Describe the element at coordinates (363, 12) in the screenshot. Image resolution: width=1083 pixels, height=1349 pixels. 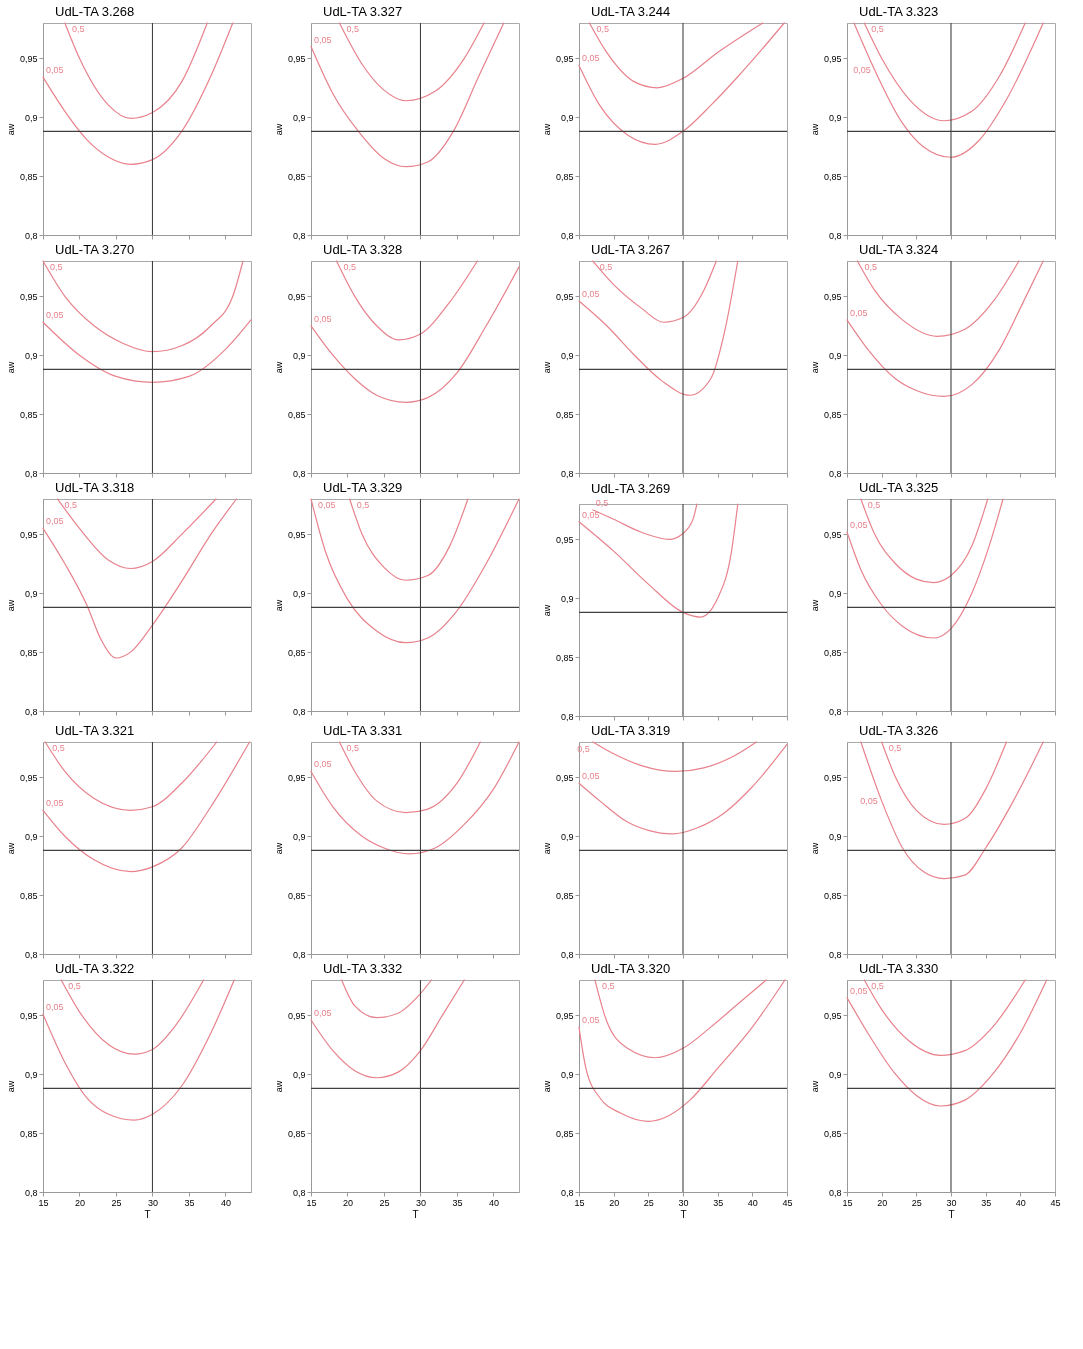
I see `chart-title: UdL-TA 3.327` at that location.